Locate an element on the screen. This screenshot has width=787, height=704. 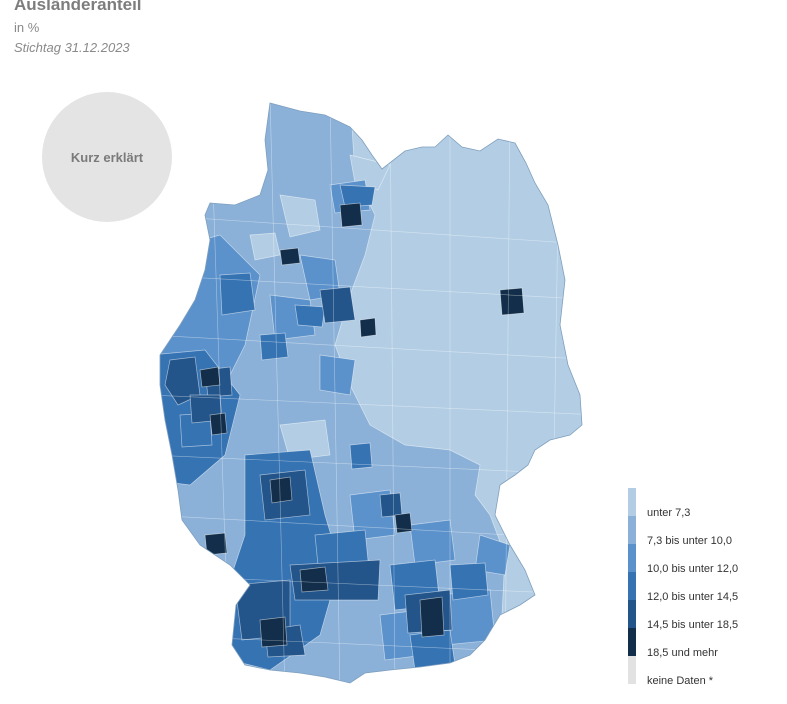
legend-label: keine Daten * is located at coordinates (680, 681).